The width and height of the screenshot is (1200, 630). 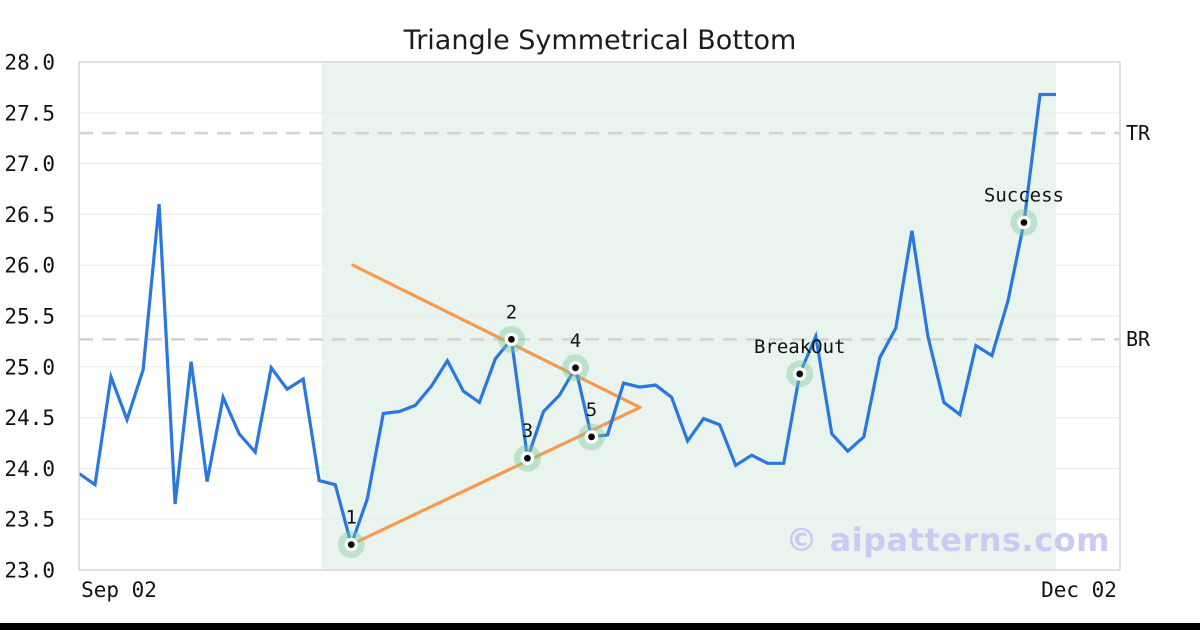 What do you see at coordinates (591, 410) in the screenshot?
I see `point-label-5: 5` at bounding box center [591, 410].